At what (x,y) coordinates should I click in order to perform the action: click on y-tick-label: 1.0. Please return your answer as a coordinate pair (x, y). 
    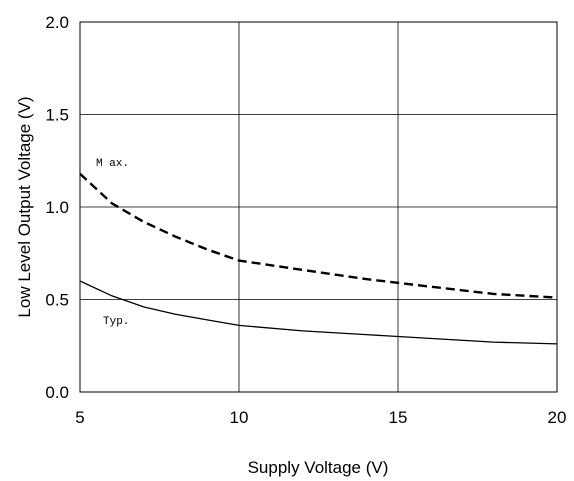
    Looking at the image, I should click on (57, 207).